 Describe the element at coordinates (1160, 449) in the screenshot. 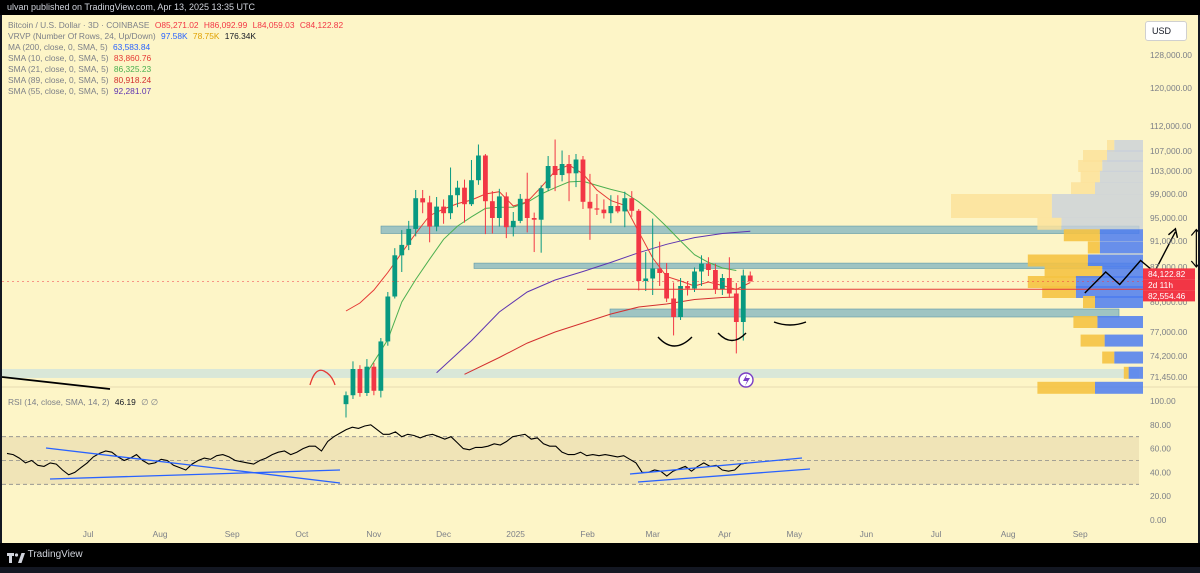

I see `rsi-axis-label: 60.00` at that location.